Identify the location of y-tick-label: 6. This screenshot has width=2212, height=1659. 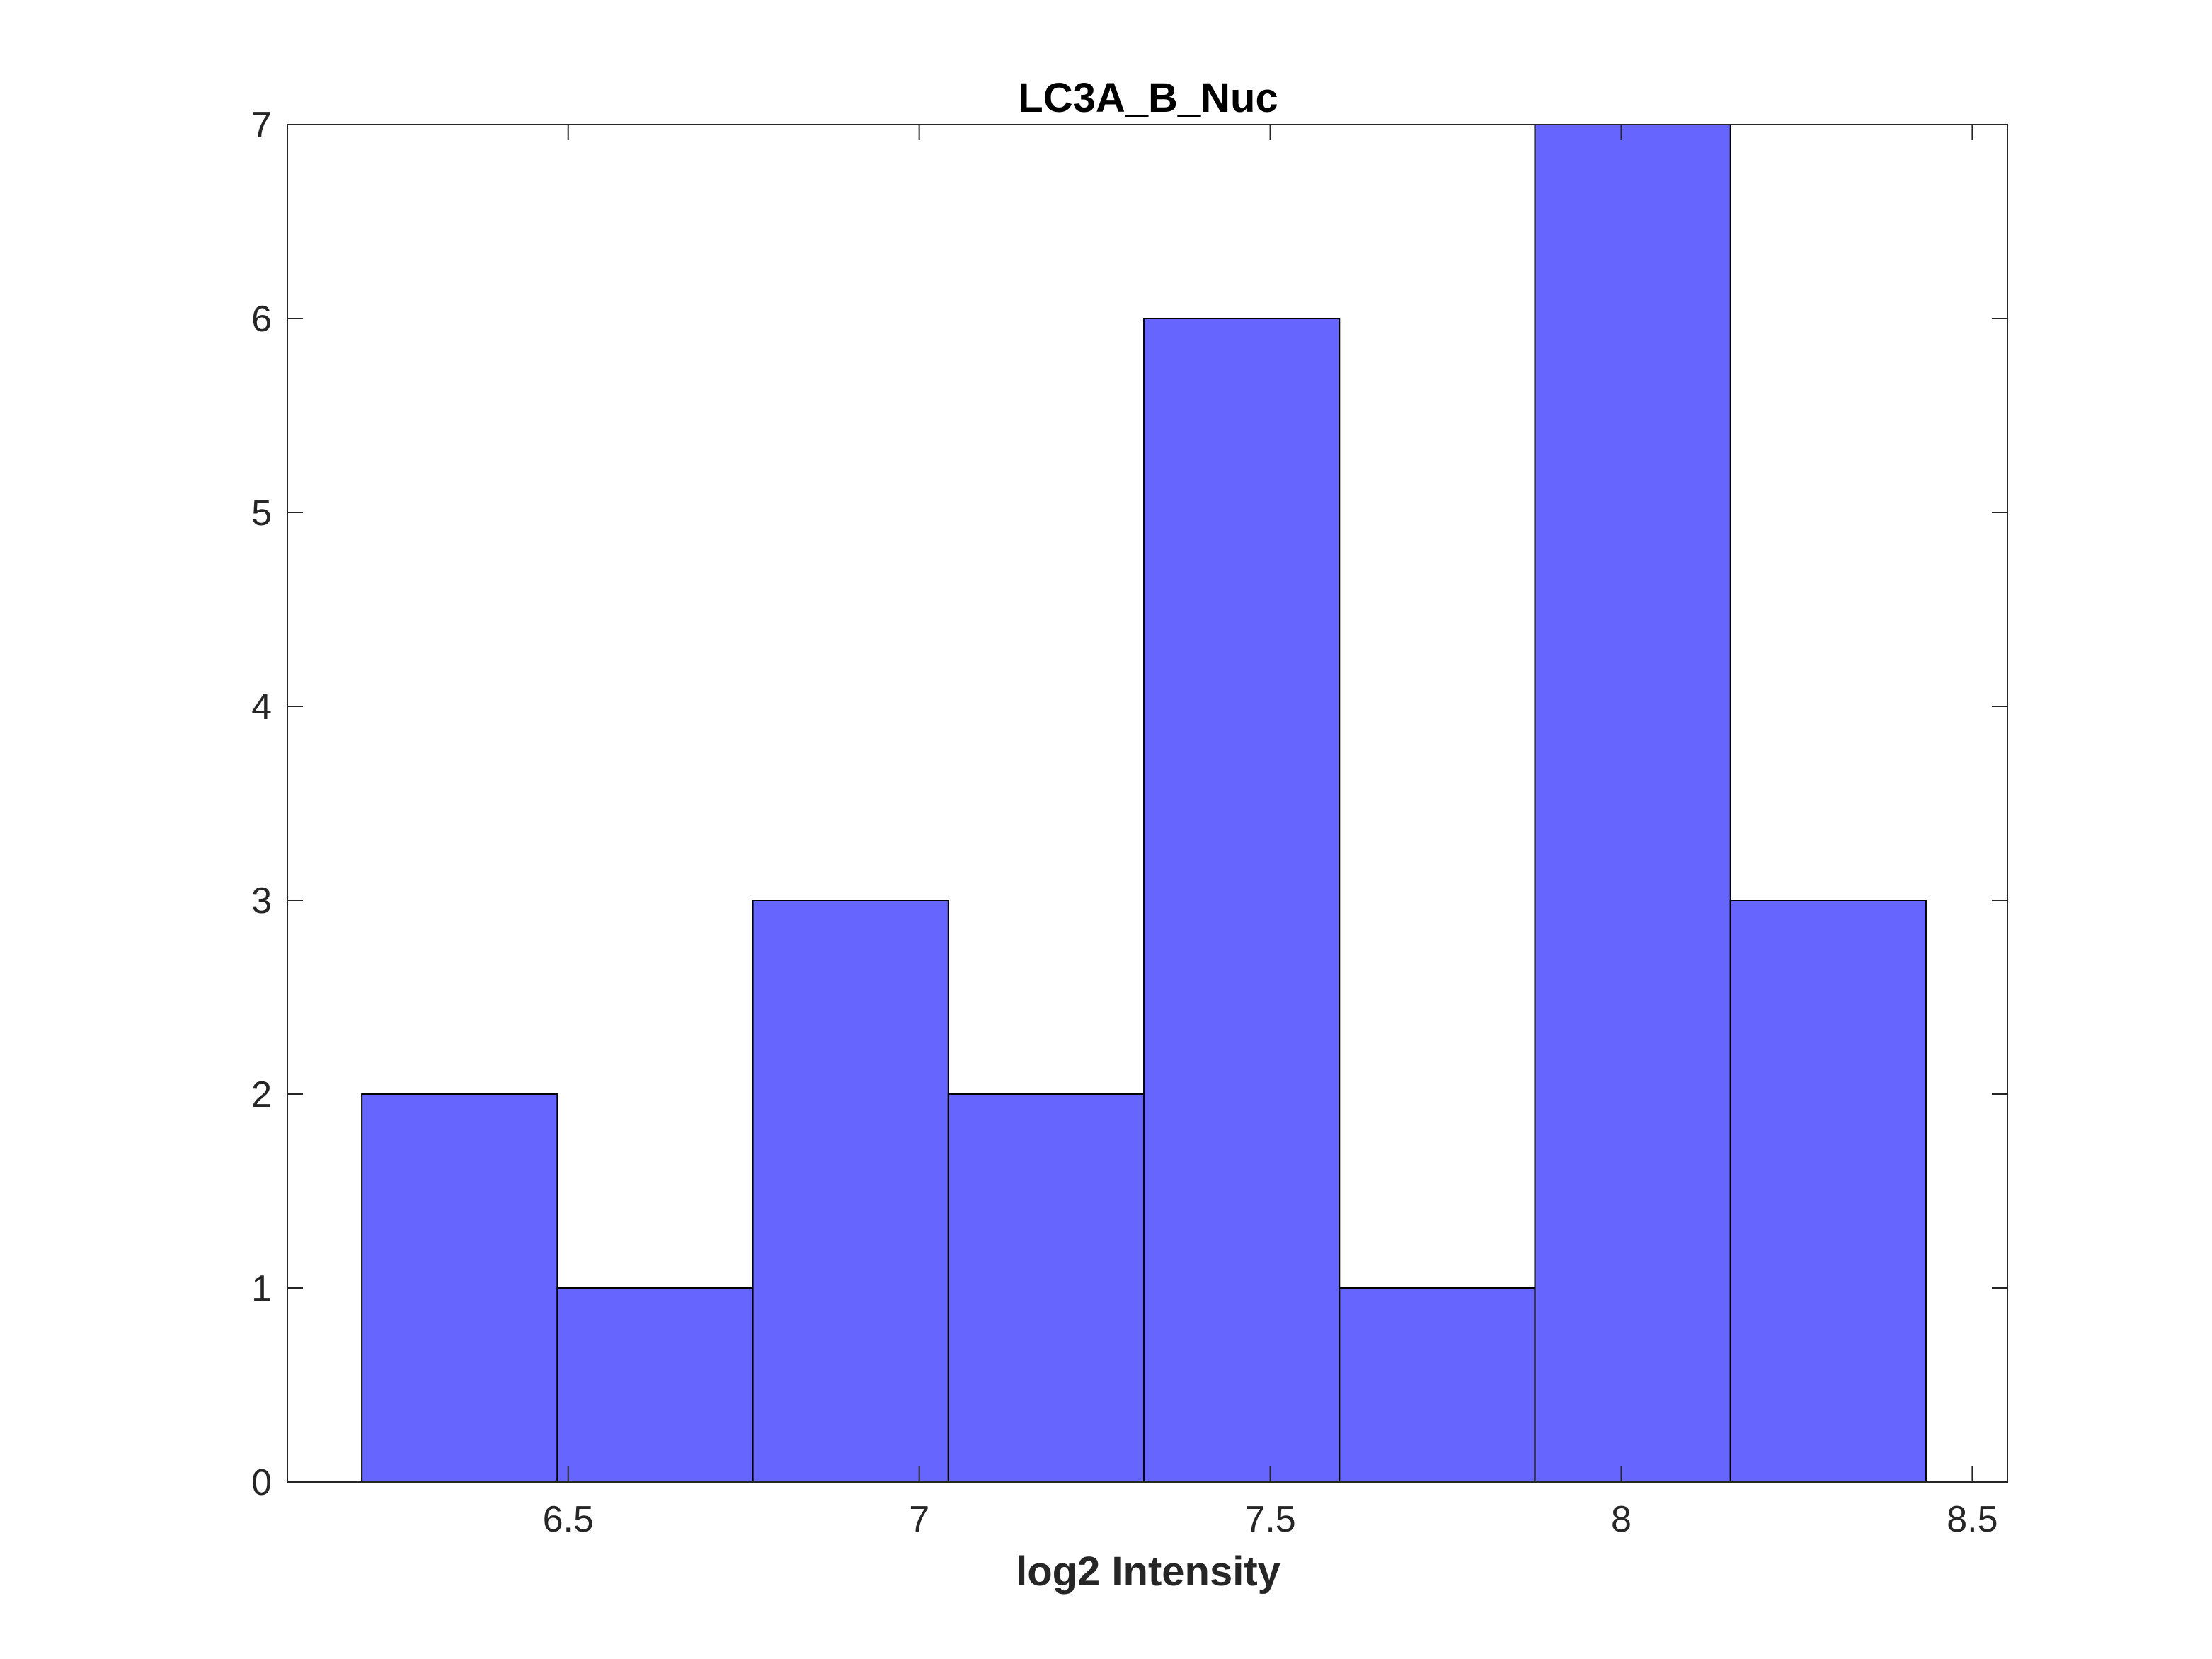
(261, 319).